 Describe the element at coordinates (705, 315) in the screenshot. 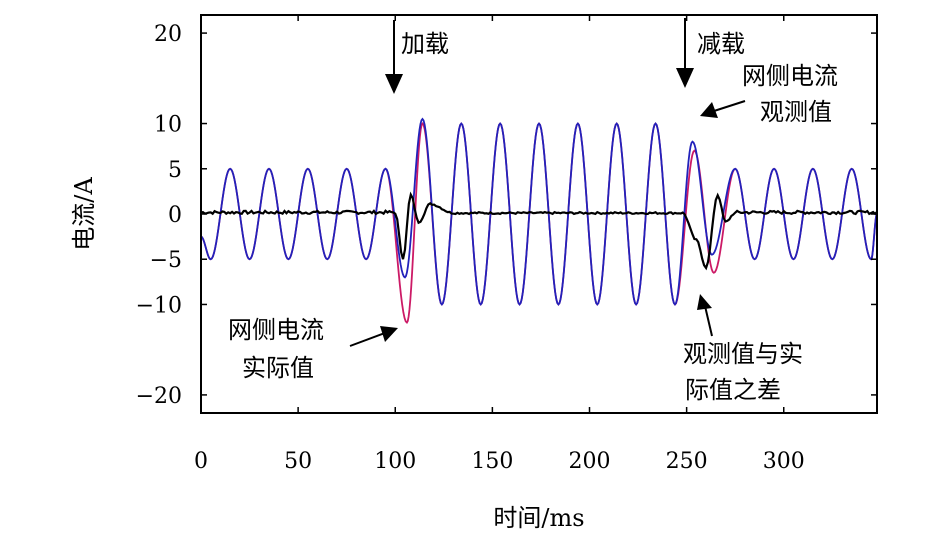

I see `difference-arrow` at that location.